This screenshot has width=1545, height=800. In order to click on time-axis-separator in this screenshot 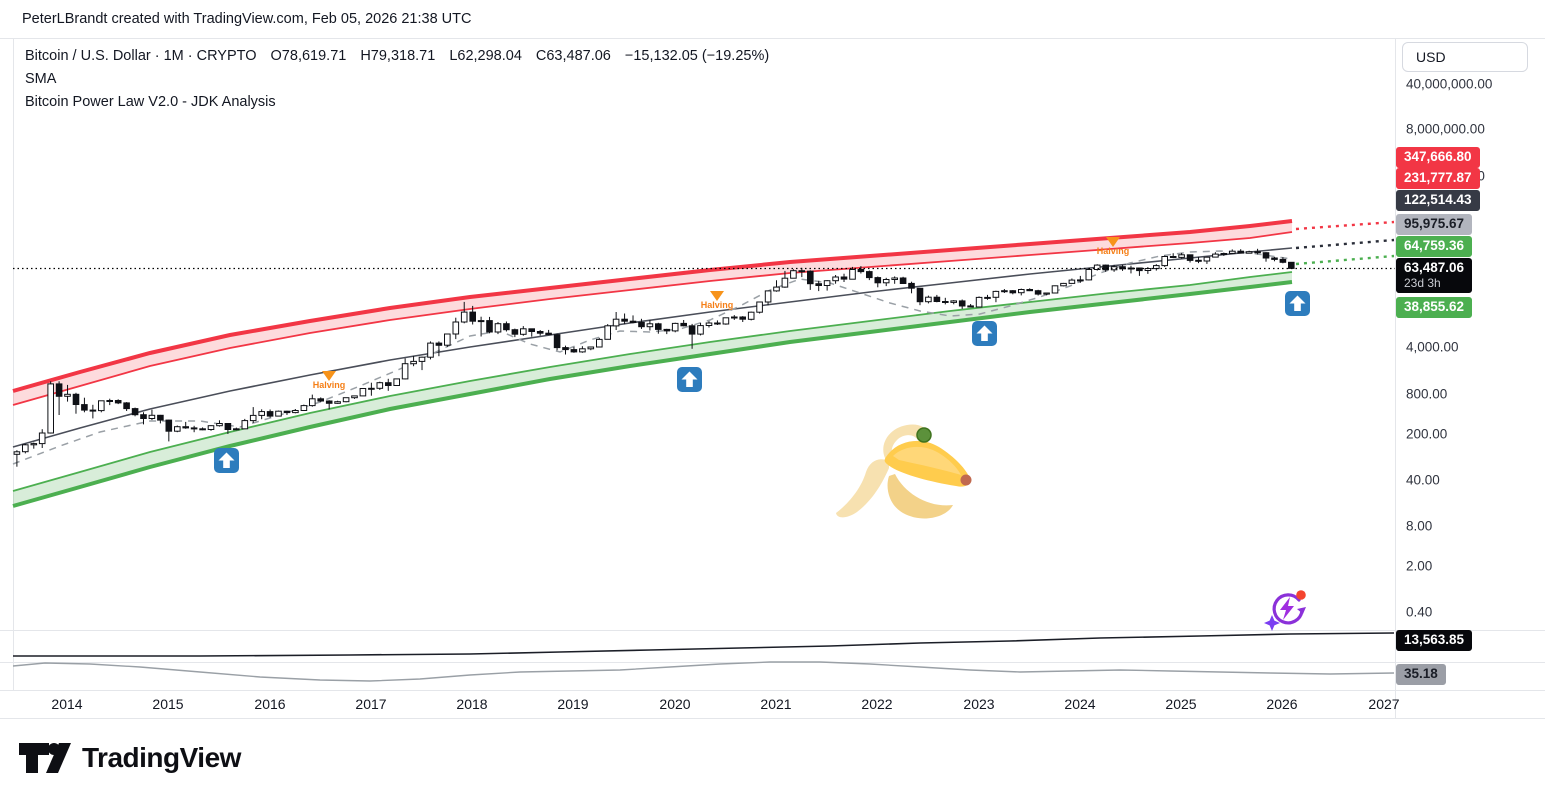, I will do `click(772, 690)`.